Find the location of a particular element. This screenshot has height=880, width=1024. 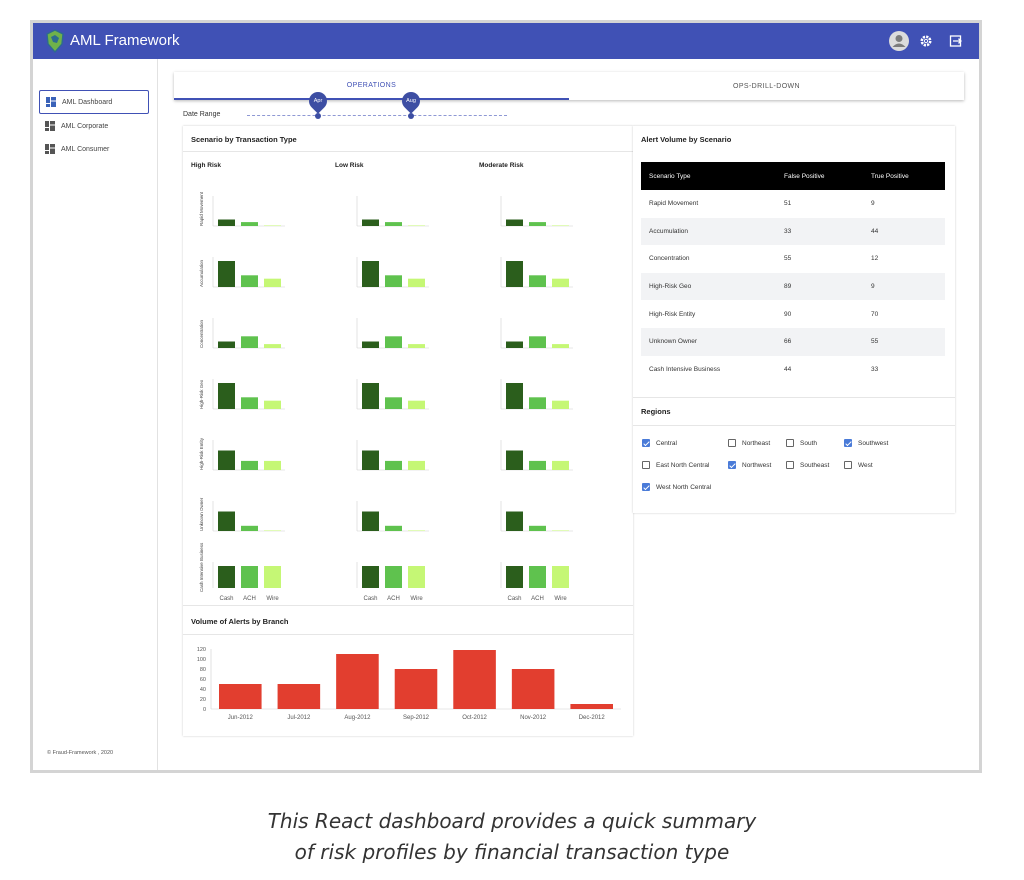

tab-bar: OPERATIONS OPS-DRILL-DOWN is located at coordinates (569, 86).